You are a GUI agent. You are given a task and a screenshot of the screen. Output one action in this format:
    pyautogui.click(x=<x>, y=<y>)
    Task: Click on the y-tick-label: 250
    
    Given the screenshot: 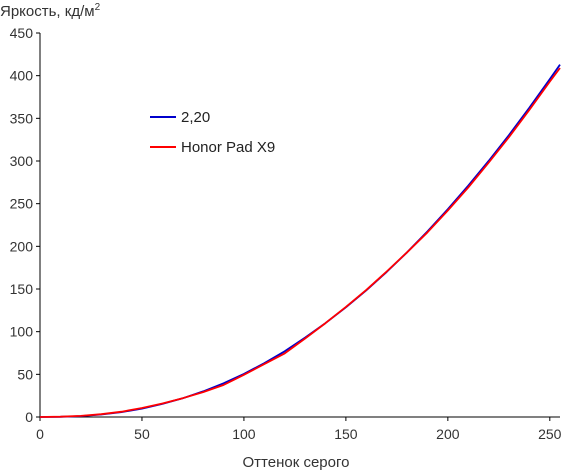 What is the action you would take?
    pyautogui.click(x=22, y=204)
    